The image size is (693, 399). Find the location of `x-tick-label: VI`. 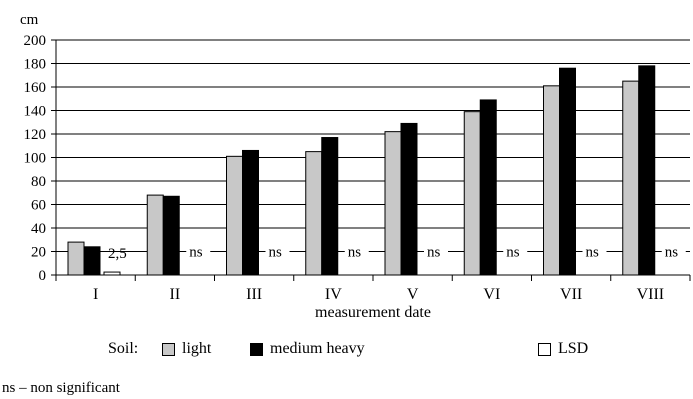

x-tick-label: VI is located at coordinates (491, 294).